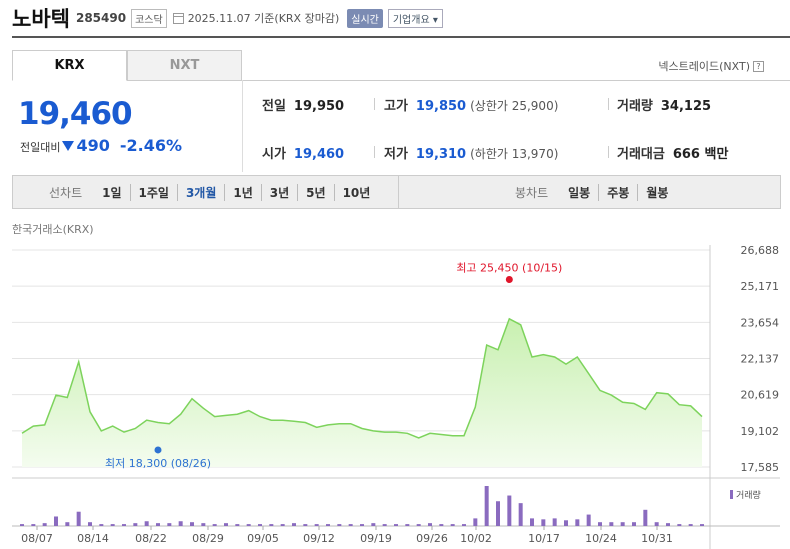  I want to click on period-1w: 1주일, so click(153, 192).